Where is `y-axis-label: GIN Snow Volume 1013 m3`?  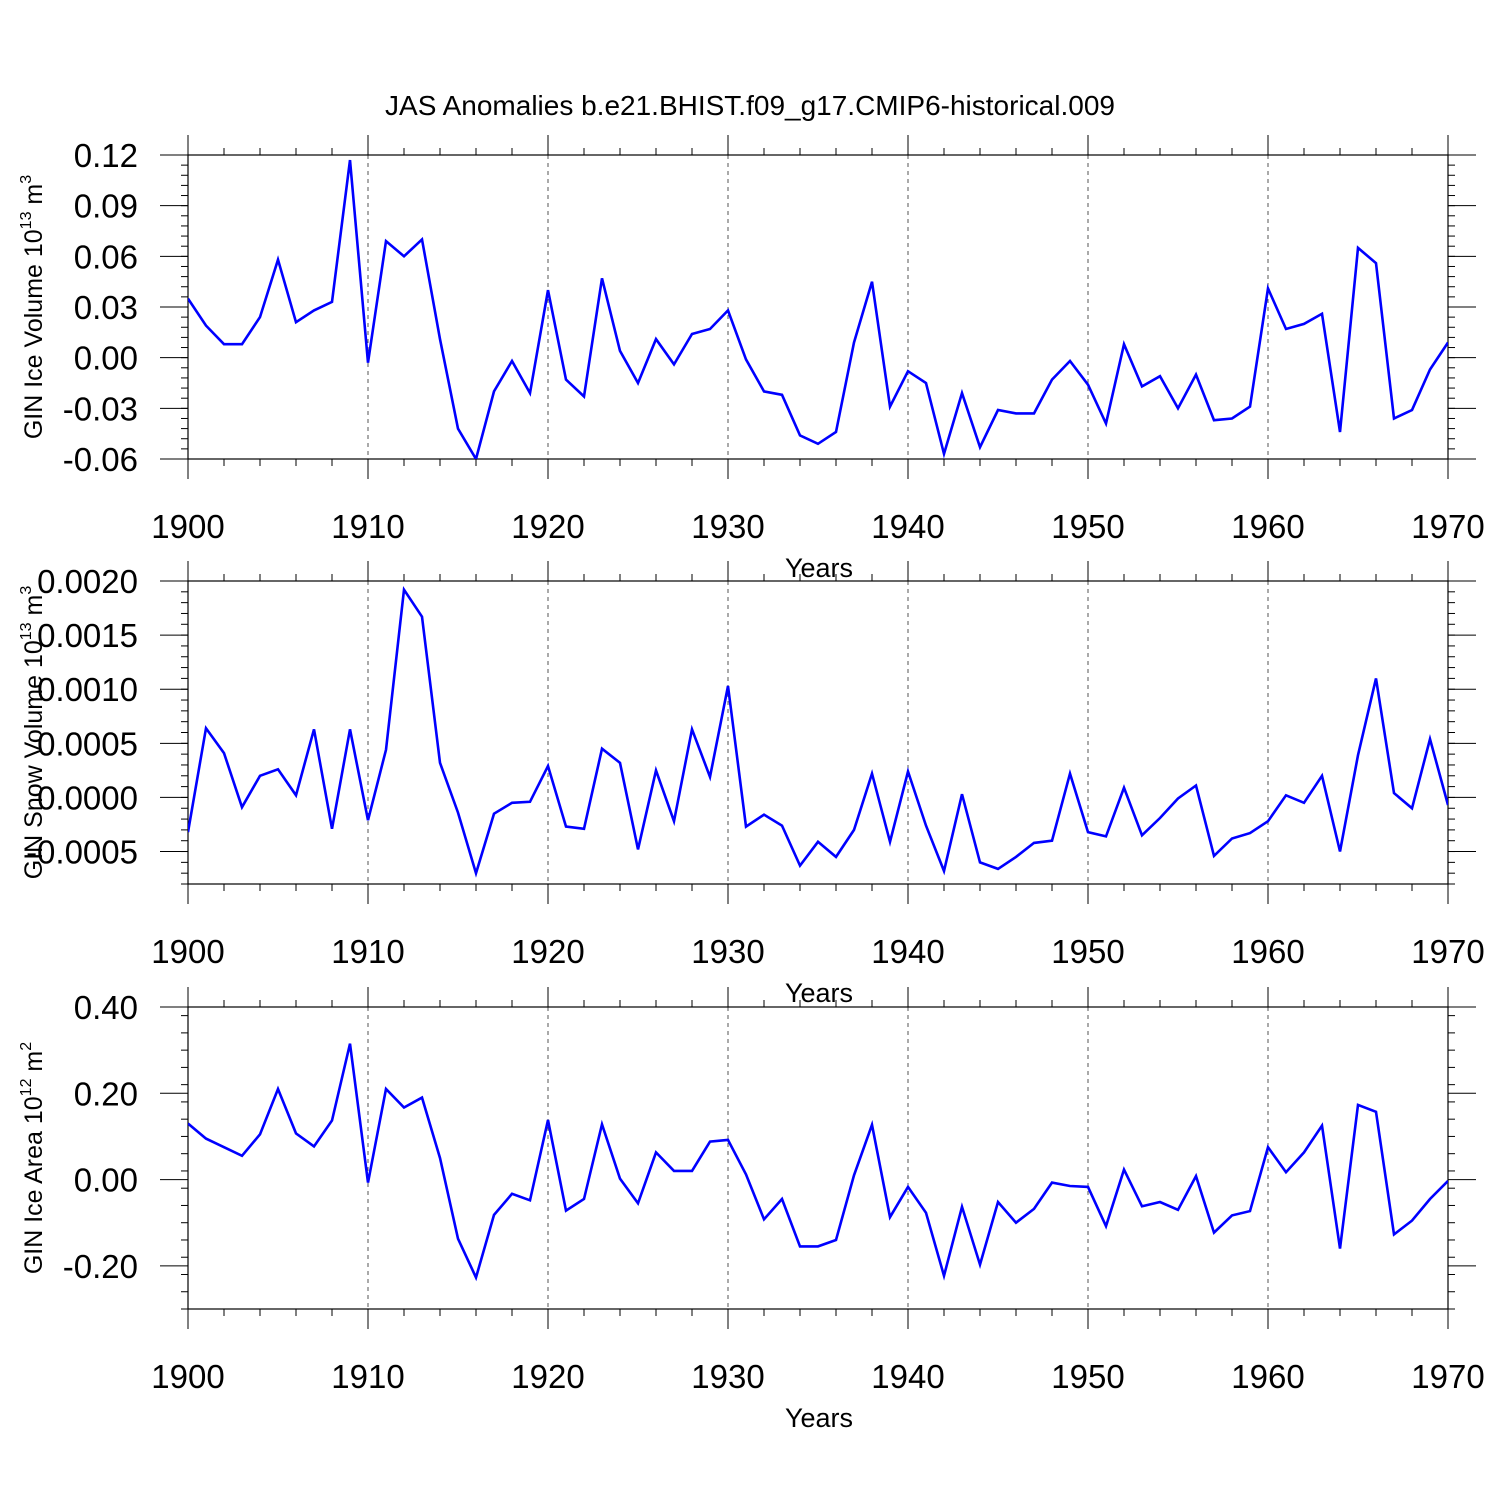 y-axis-label: GIN Snow Volume 1013 m3 is located at coordinates (33, 733).